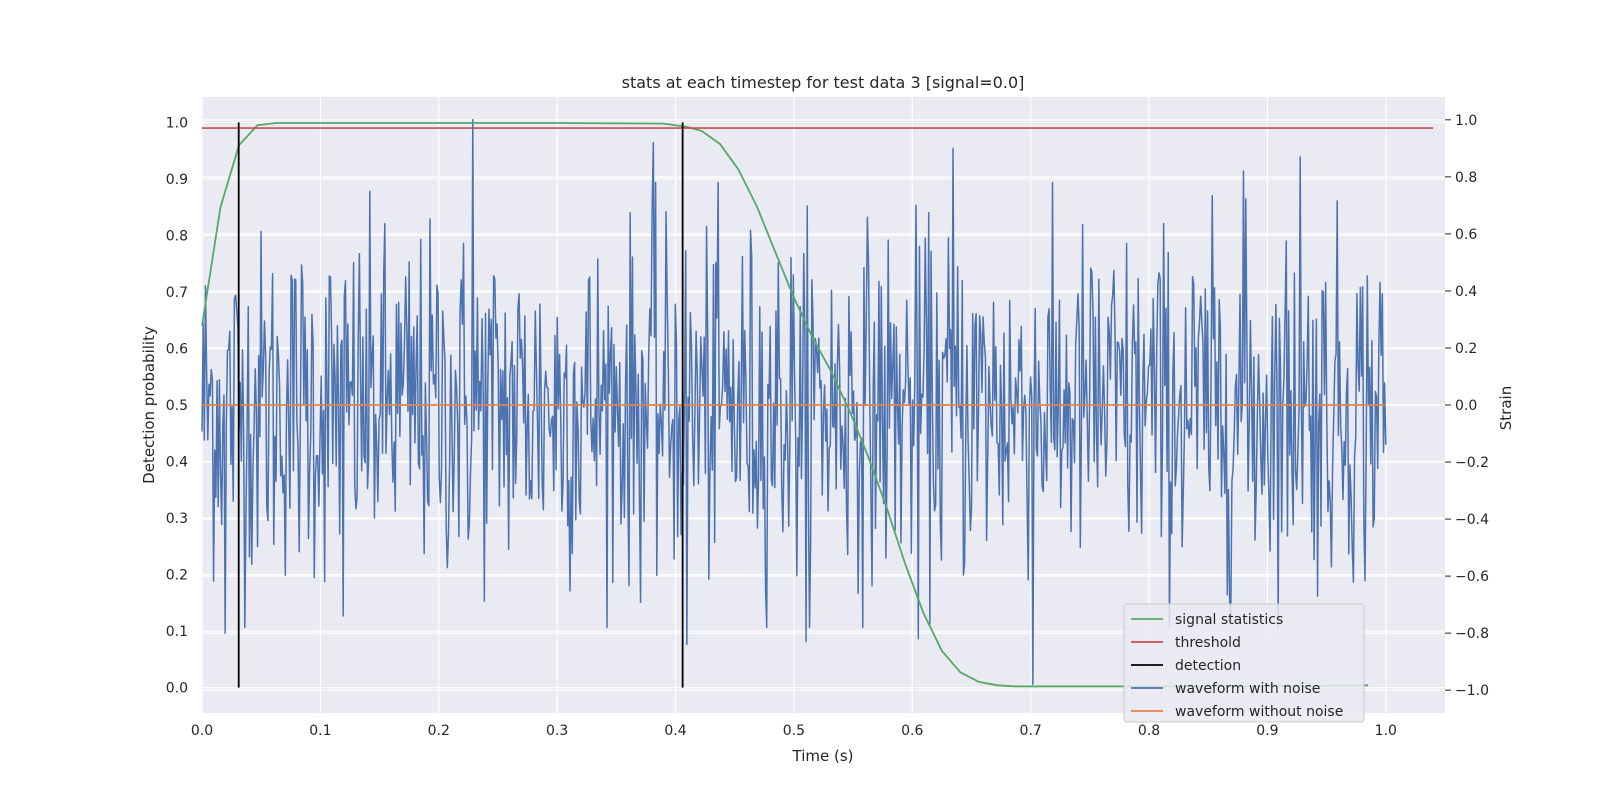 The height and width of the screenshot is (800, 1600). Describe the element at coordinates (1506, 408) in the screenshot. I see `y2-axis-title: Strain` at that location.